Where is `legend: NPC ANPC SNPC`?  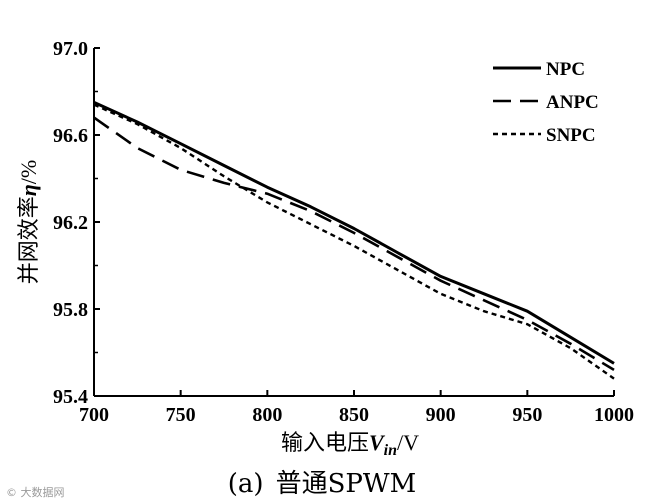 legend: NPC ANPC SNPC is located at coordinates (546, 102).